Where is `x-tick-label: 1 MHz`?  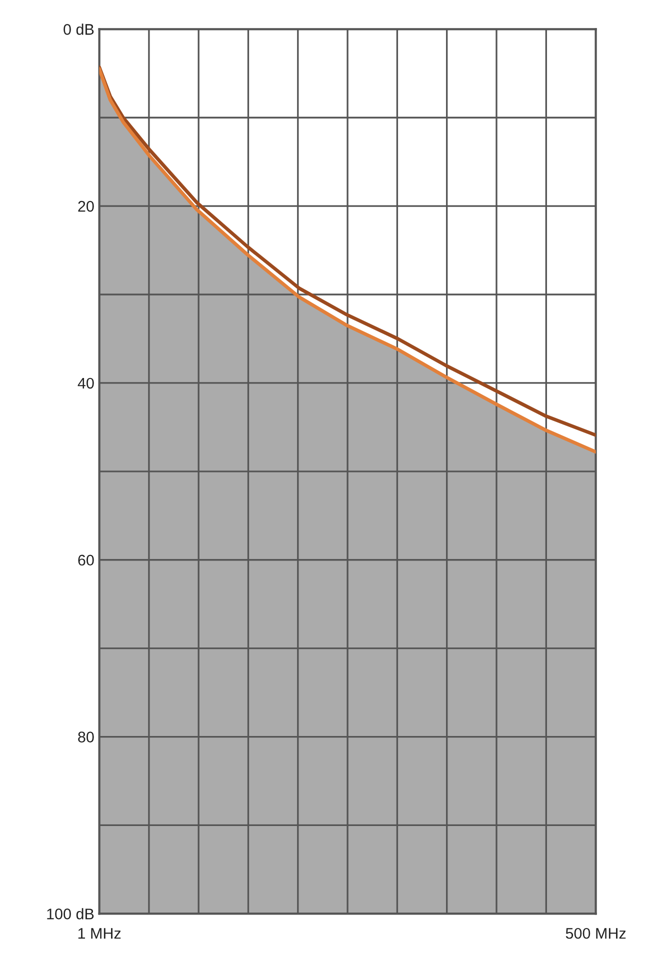 x-tick-label: 1 MHz is located at coordinates (99, 933).